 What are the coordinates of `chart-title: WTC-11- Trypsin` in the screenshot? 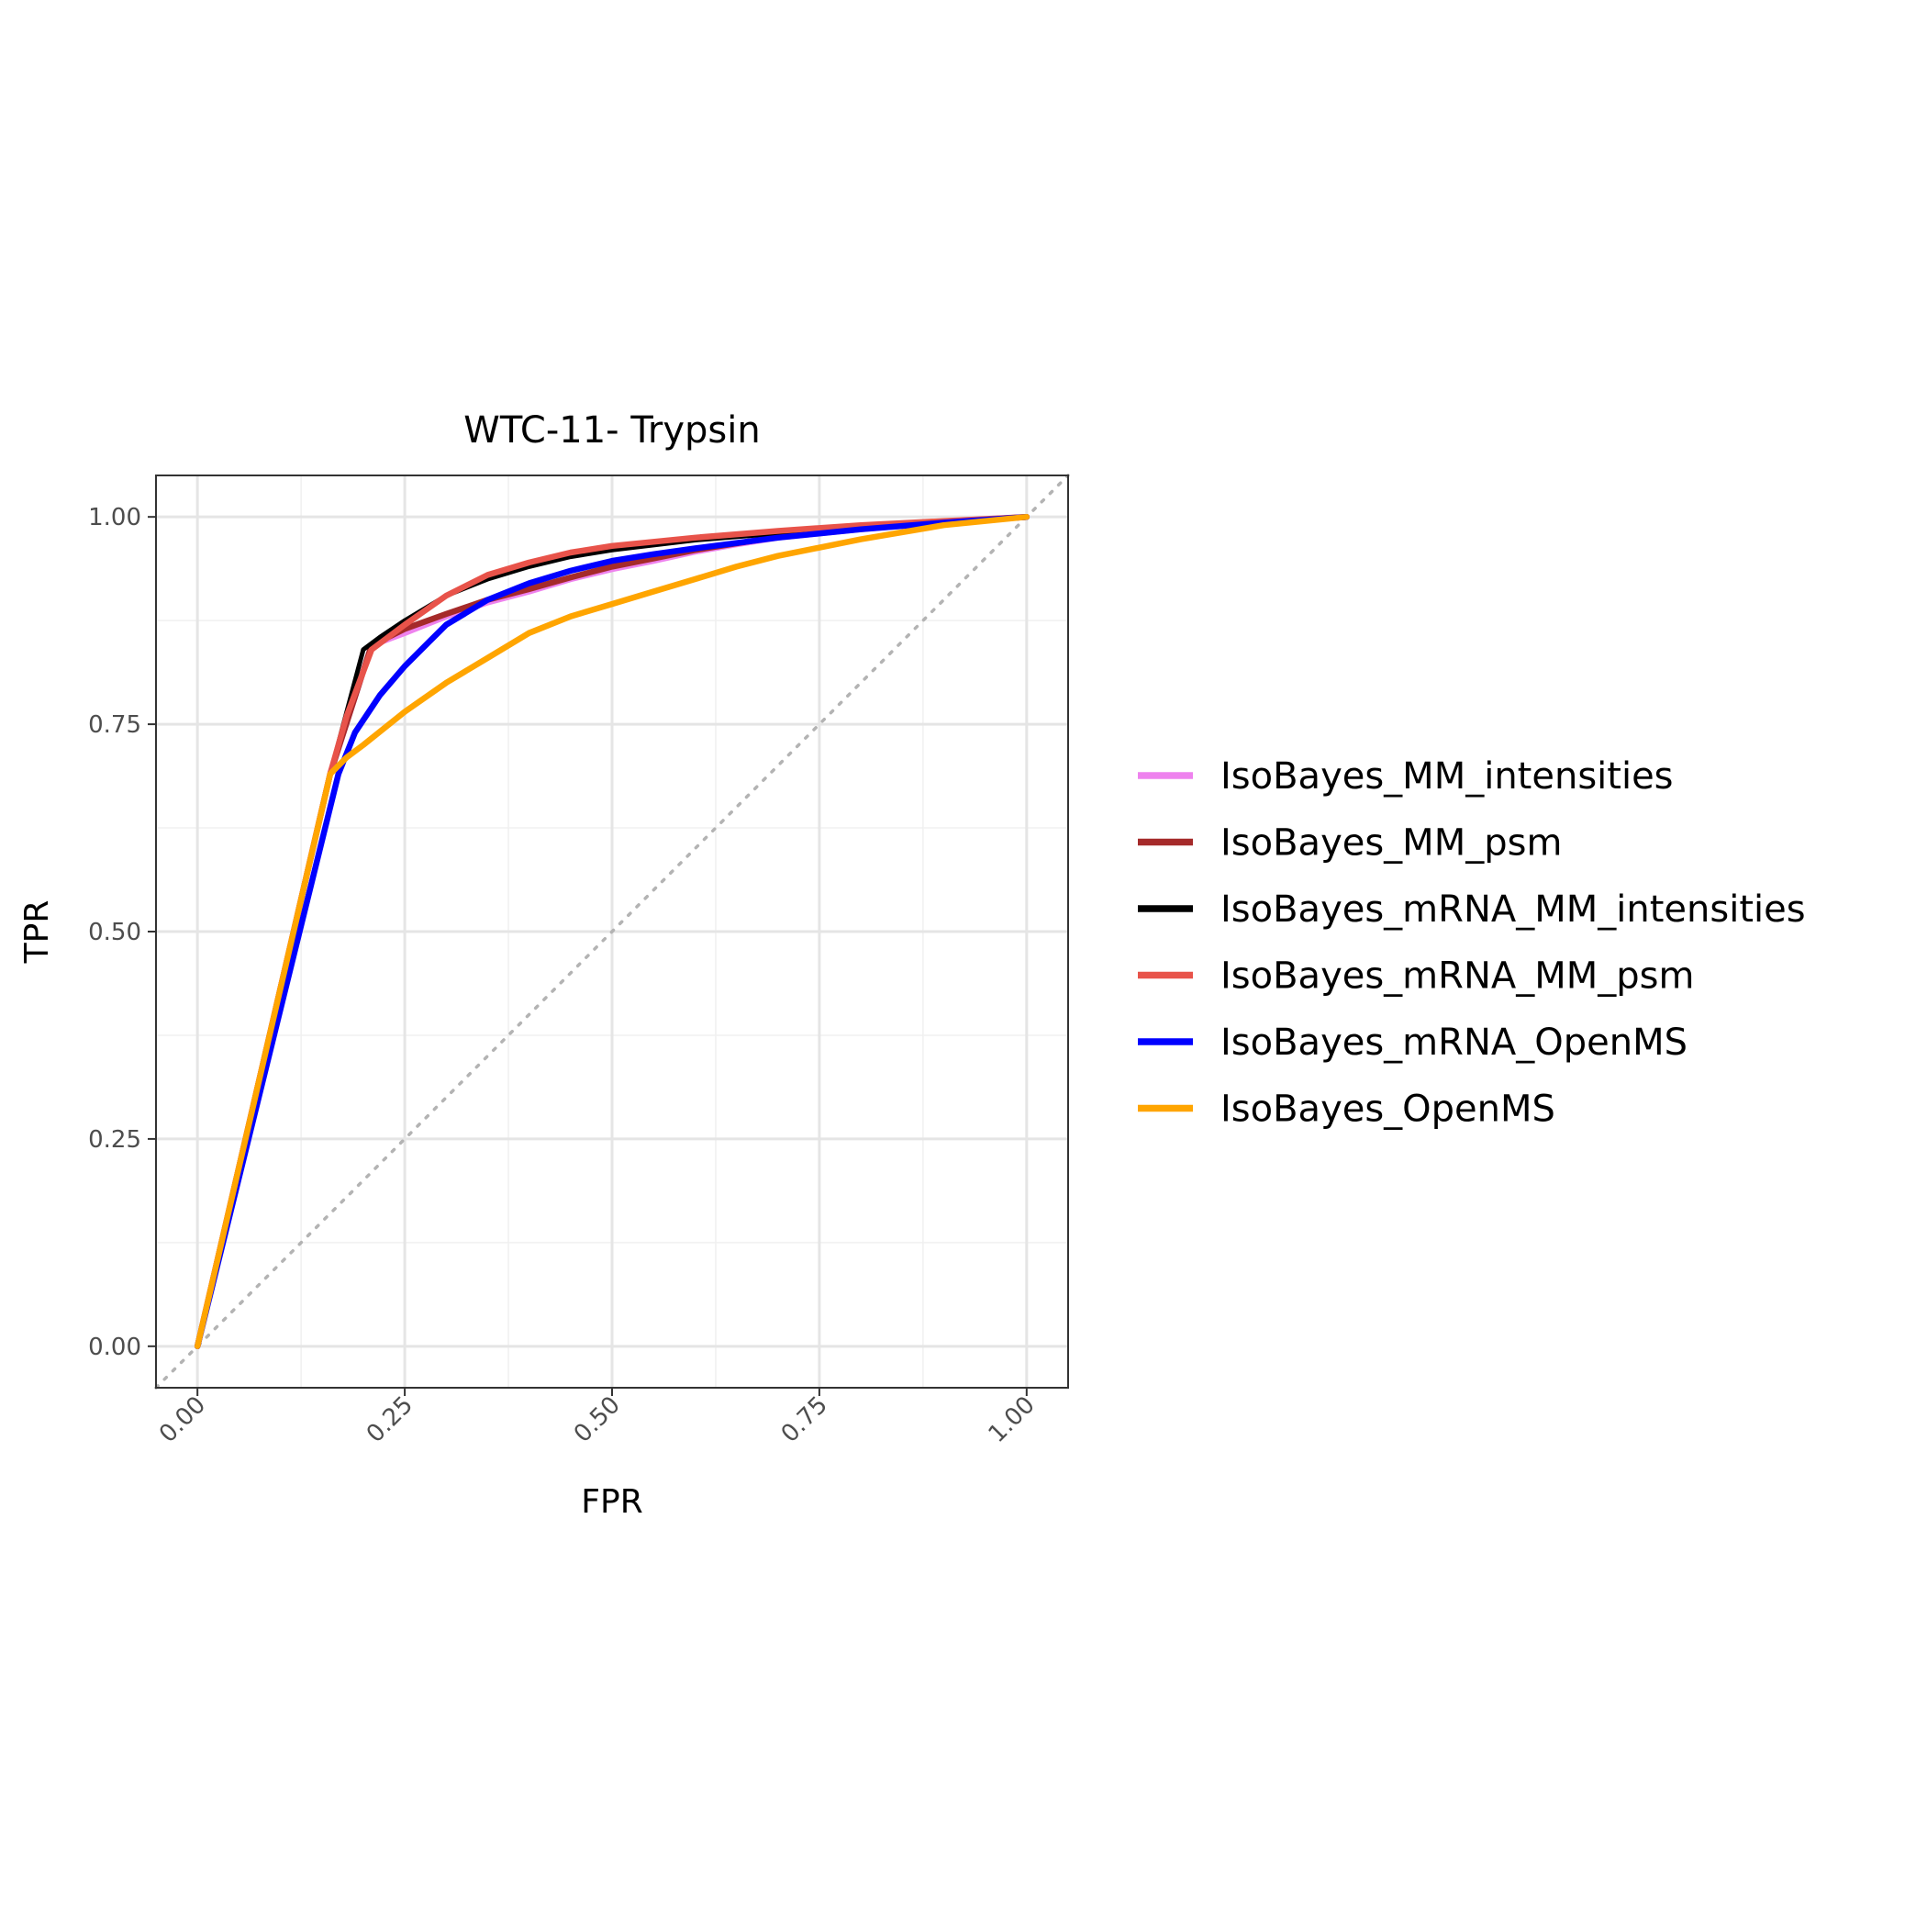 It's located at (611, 431).